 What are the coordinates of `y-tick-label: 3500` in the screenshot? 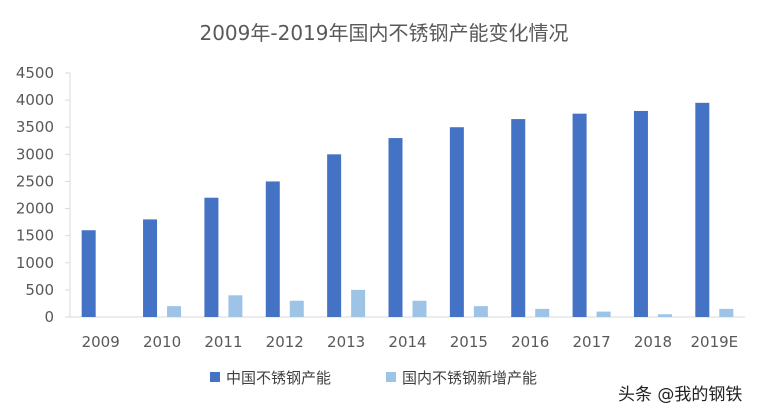 It's located at (35, 127).